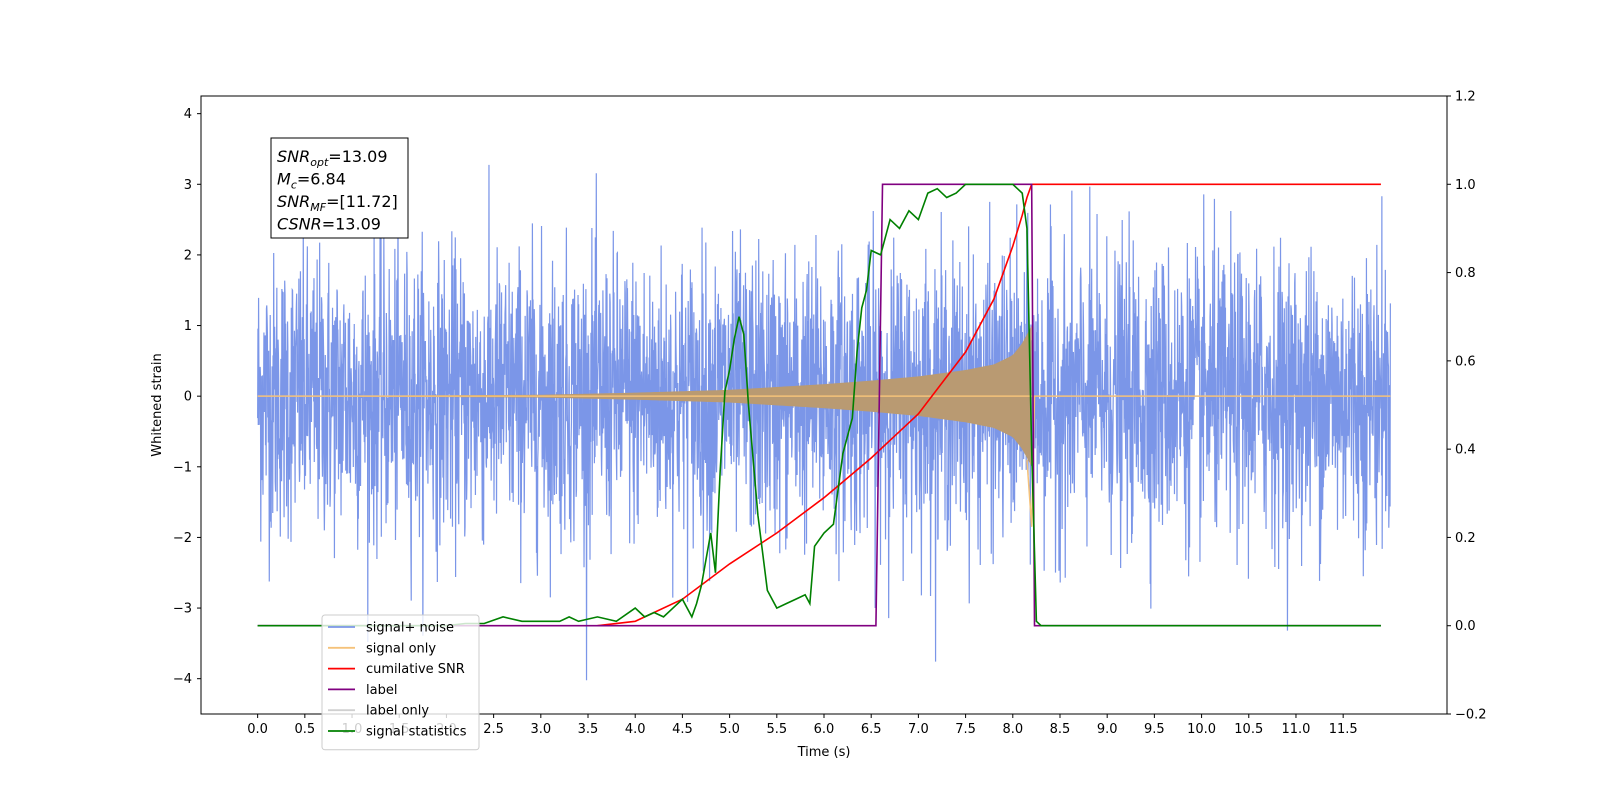 Image resolution: width=1600 pixels, height=800 pixels. I want to click on y-tick-label: −1, so click(182, 467).